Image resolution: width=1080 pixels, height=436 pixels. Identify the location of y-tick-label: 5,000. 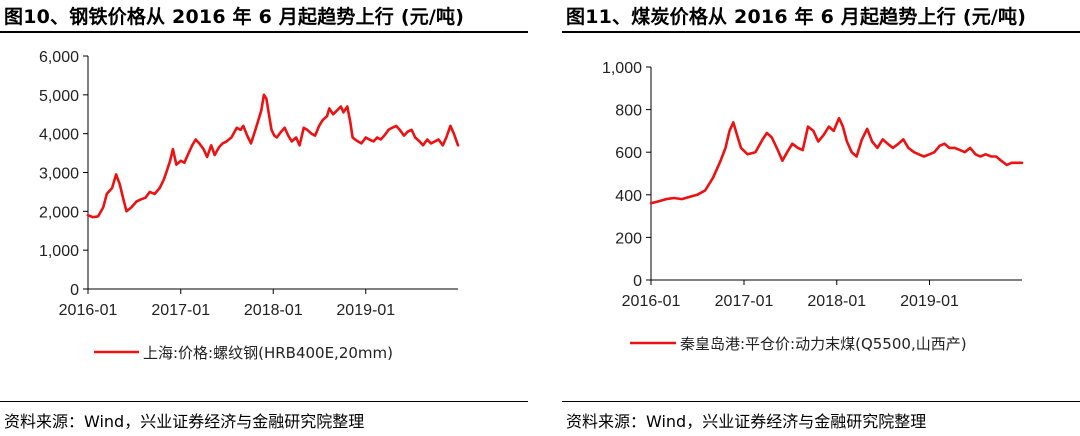
(59, 96).